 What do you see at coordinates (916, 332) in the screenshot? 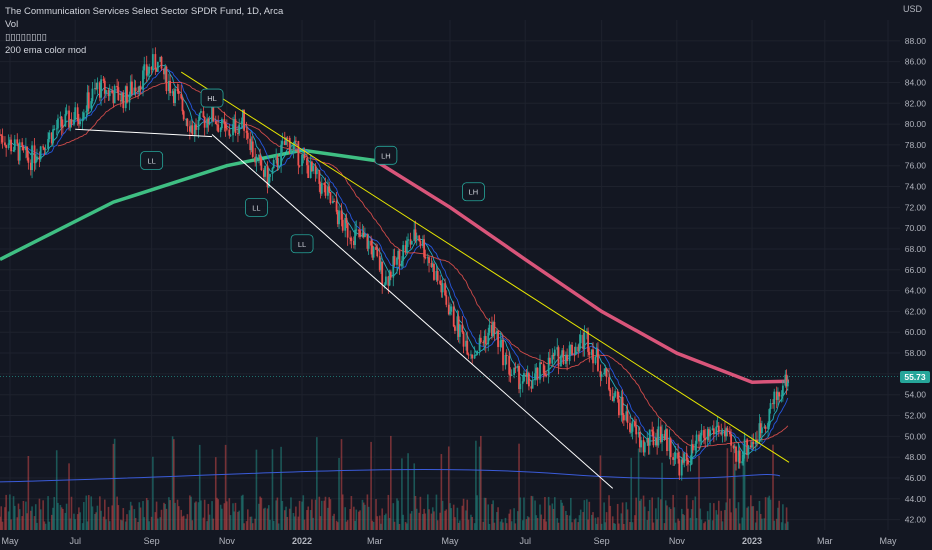
I see `y-tick-label: 60.00` at bounding box center [916, 332].